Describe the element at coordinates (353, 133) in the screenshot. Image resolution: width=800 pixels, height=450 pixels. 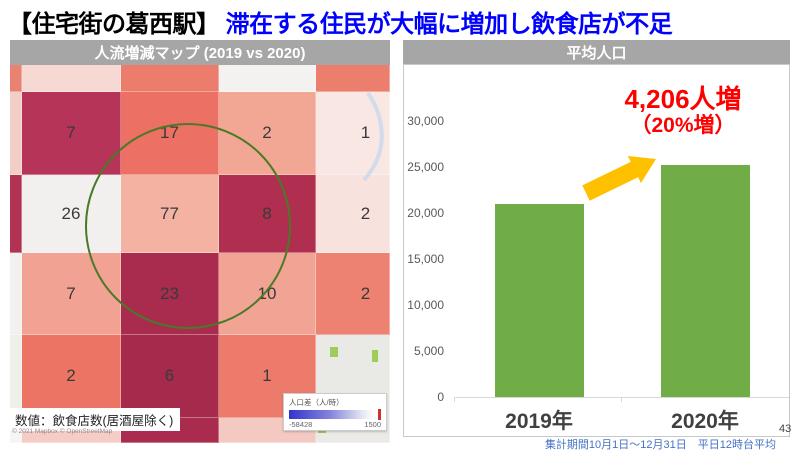
I see `map-cell: 1` at that location.